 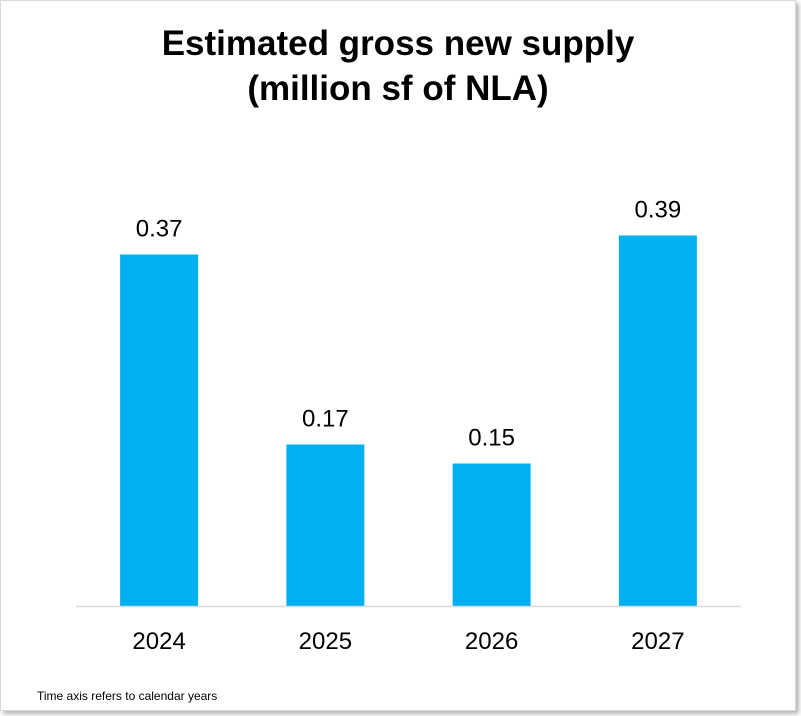 I want to click on x-tick-label-2024: 2024, so click(x=158, y=641).